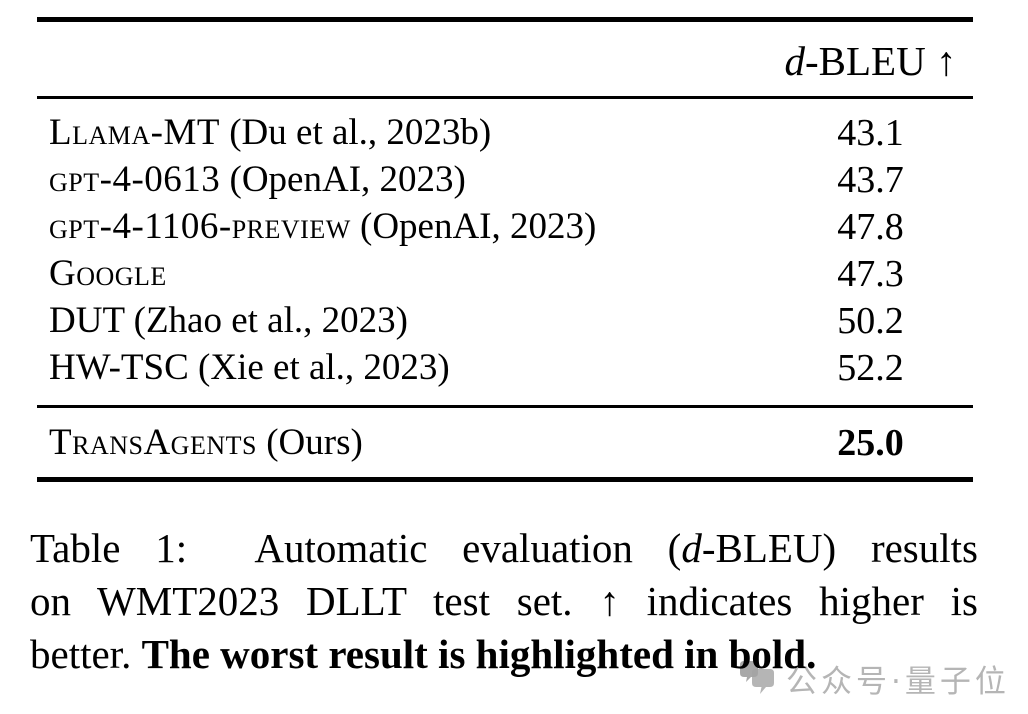 The image size is (1028, 714). What do you see at coordinates (870, 179) in the screenshot?
I see `score-value: 43.7` at bounding box center [870, 179].